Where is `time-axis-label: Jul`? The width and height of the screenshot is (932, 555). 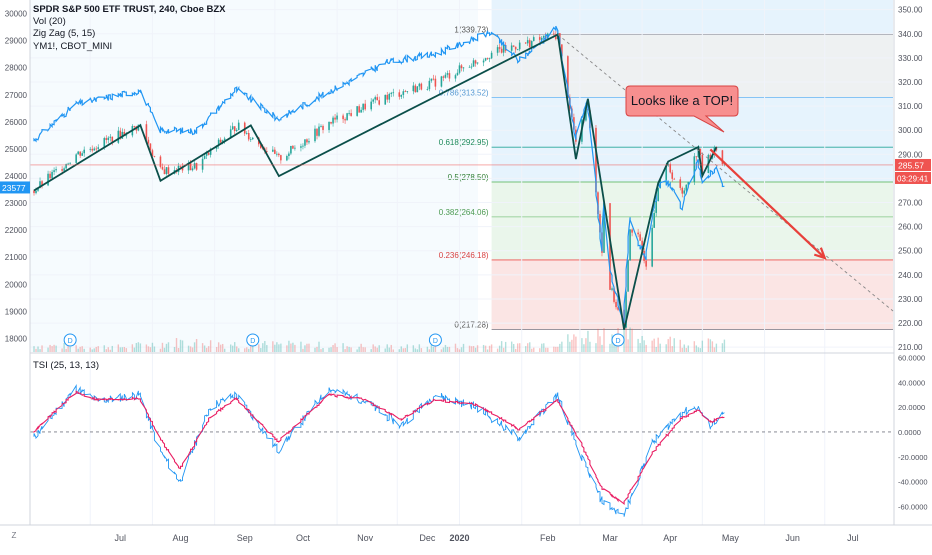
time-axis-label: Jul is located at coordinates (121, 538).